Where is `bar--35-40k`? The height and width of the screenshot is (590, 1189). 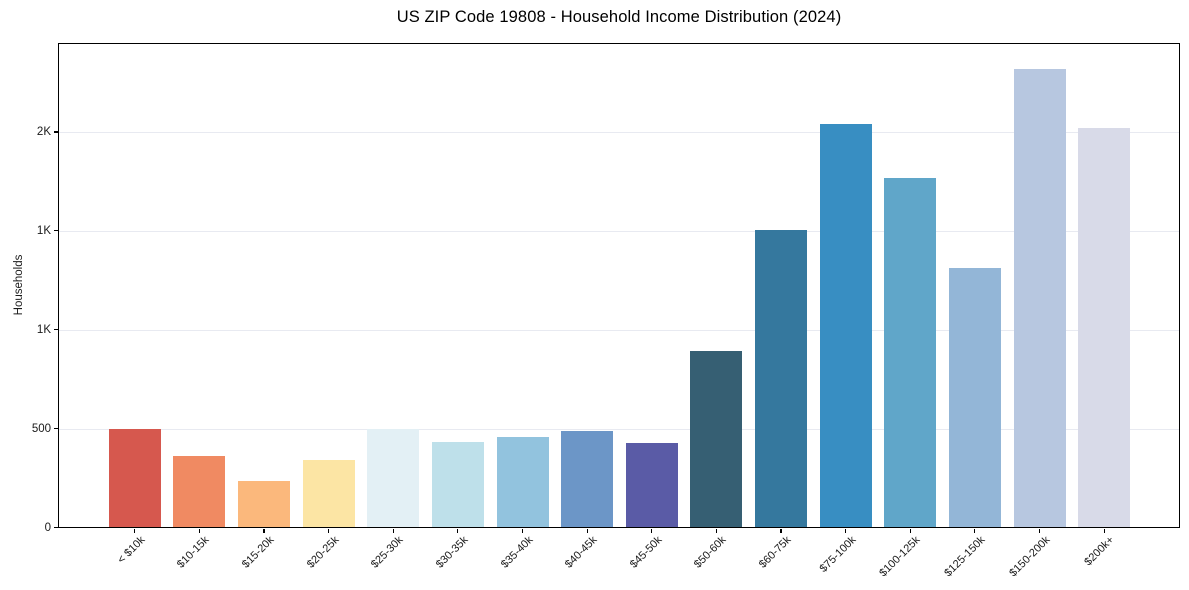
bar--35-40k is located at coordinates (522, 482).